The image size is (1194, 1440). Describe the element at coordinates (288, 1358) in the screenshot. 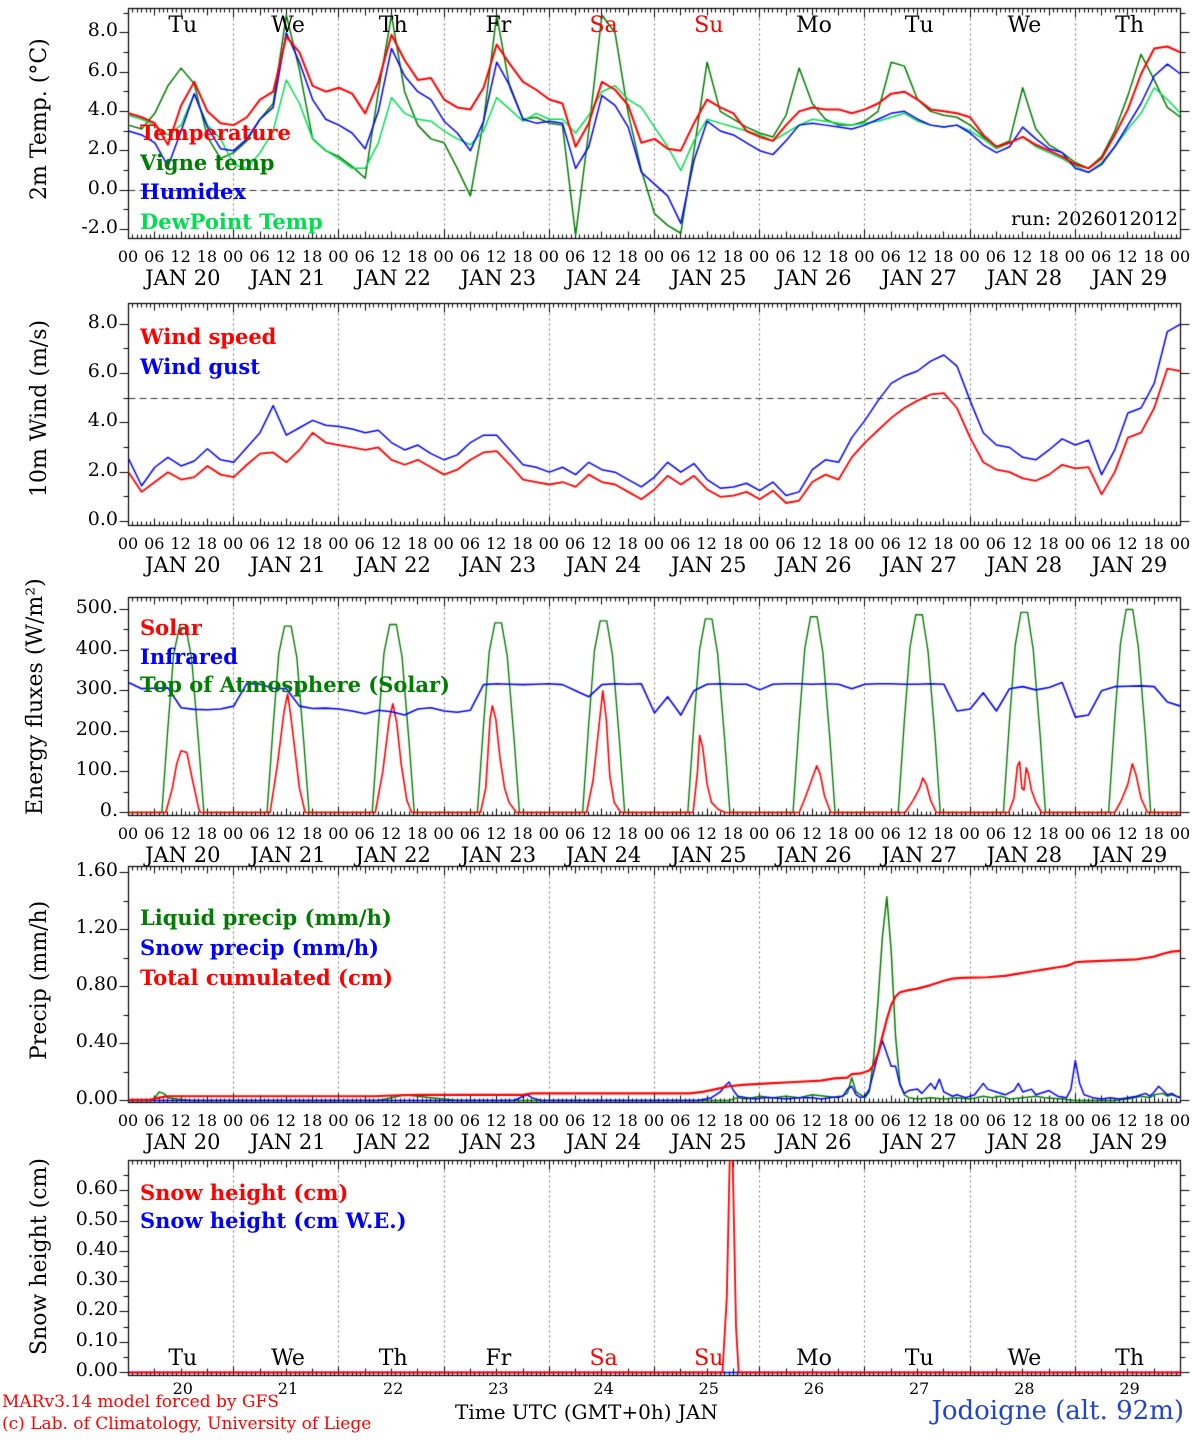

I see `weekday-label: We` at that location.